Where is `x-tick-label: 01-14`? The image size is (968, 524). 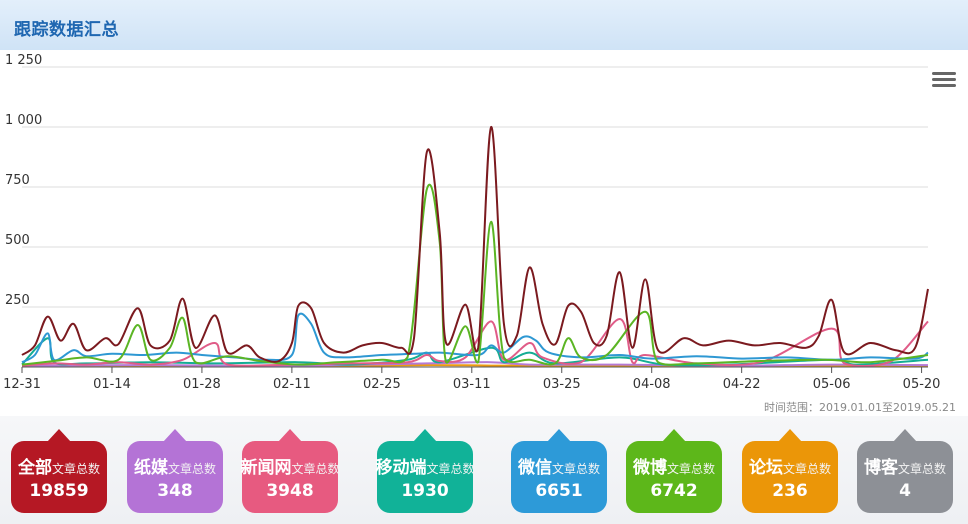
x-tick-label: 01-14 is located at coordinates (112, 384).